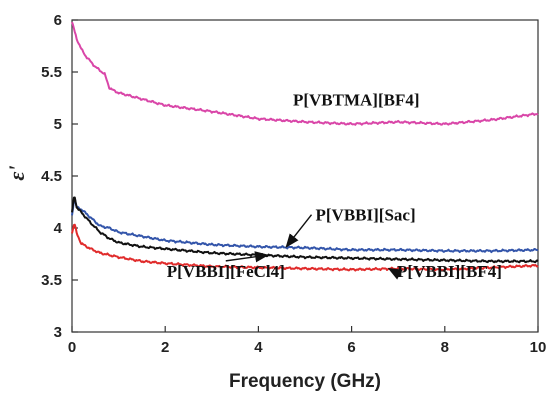  What do you see at coordinates (449, 271) in the screenshot?
I see `annotation-label: P[VBBI][BF4]` at bounding box center [449, 271].